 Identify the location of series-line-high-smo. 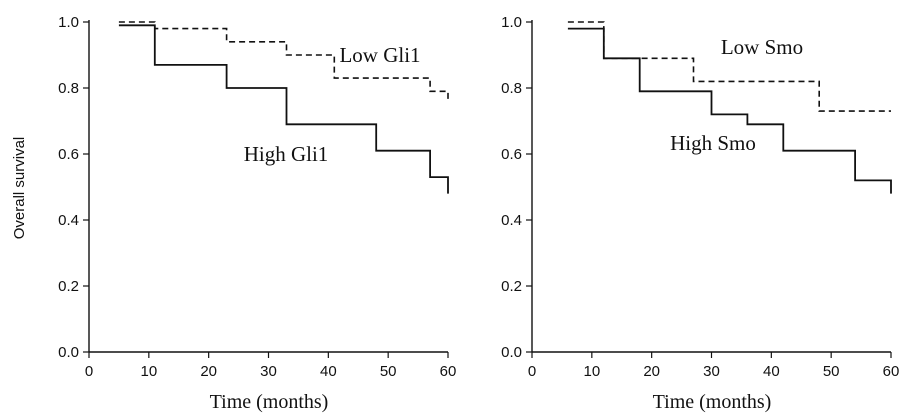
(729, 110).